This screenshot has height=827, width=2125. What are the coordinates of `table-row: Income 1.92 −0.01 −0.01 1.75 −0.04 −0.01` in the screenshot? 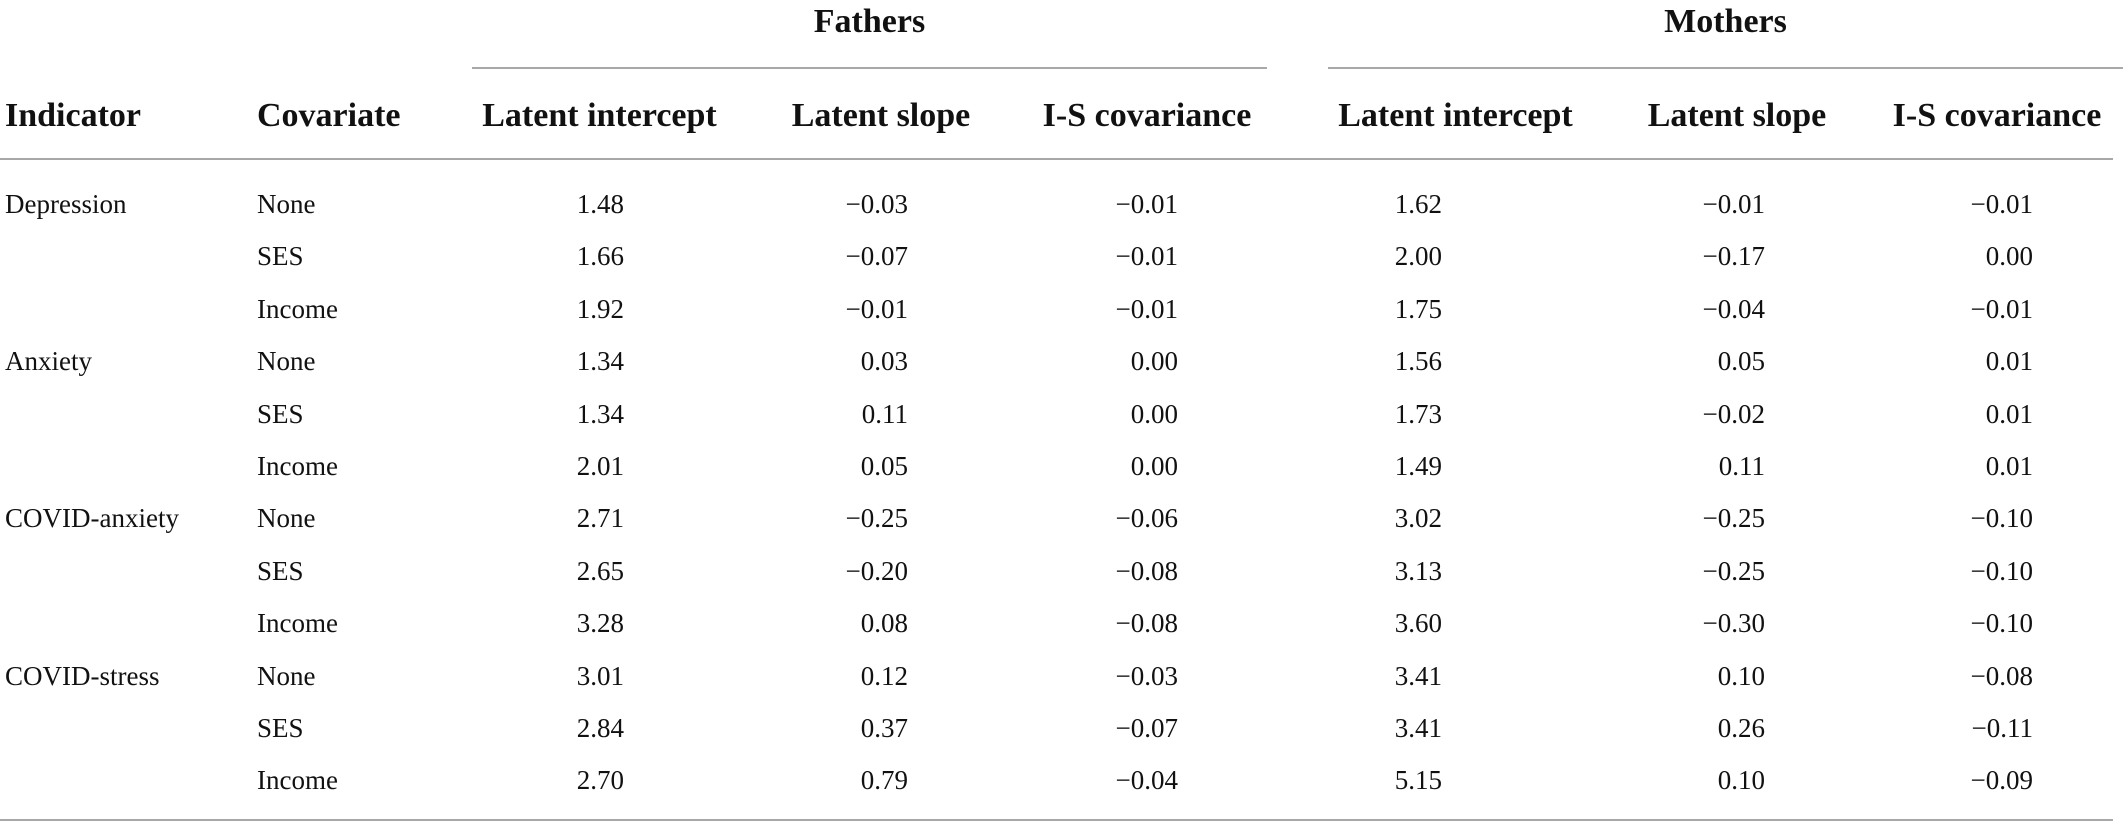 It's located at (1062, 309).